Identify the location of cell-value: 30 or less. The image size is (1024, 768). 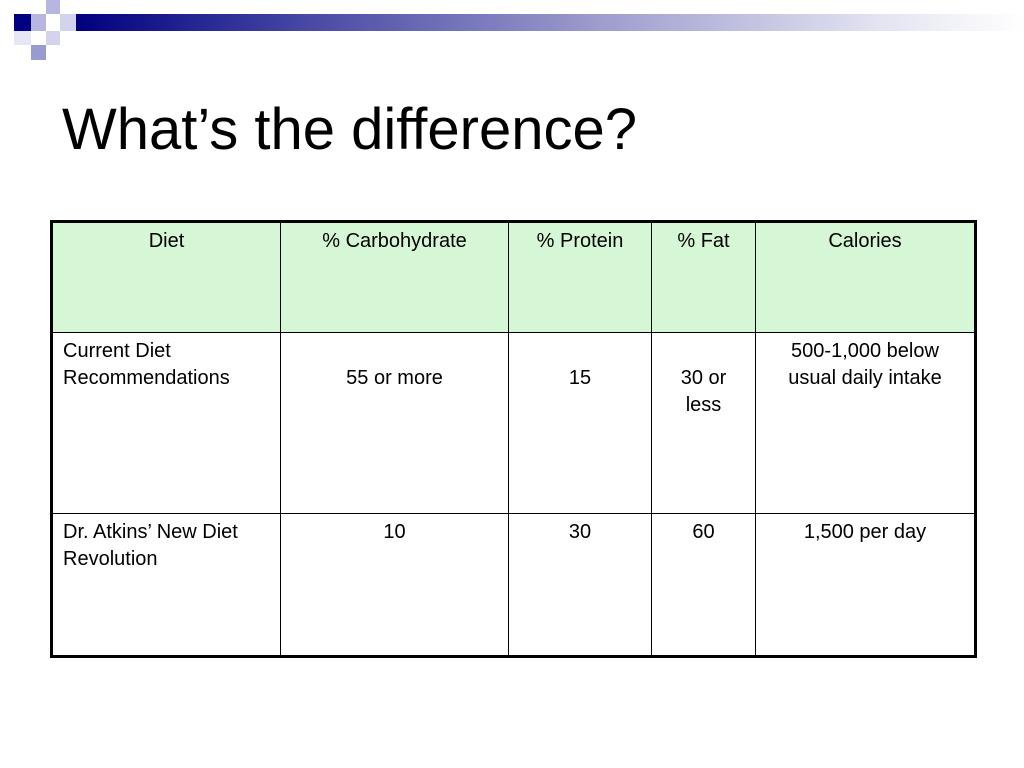
(703, 391).